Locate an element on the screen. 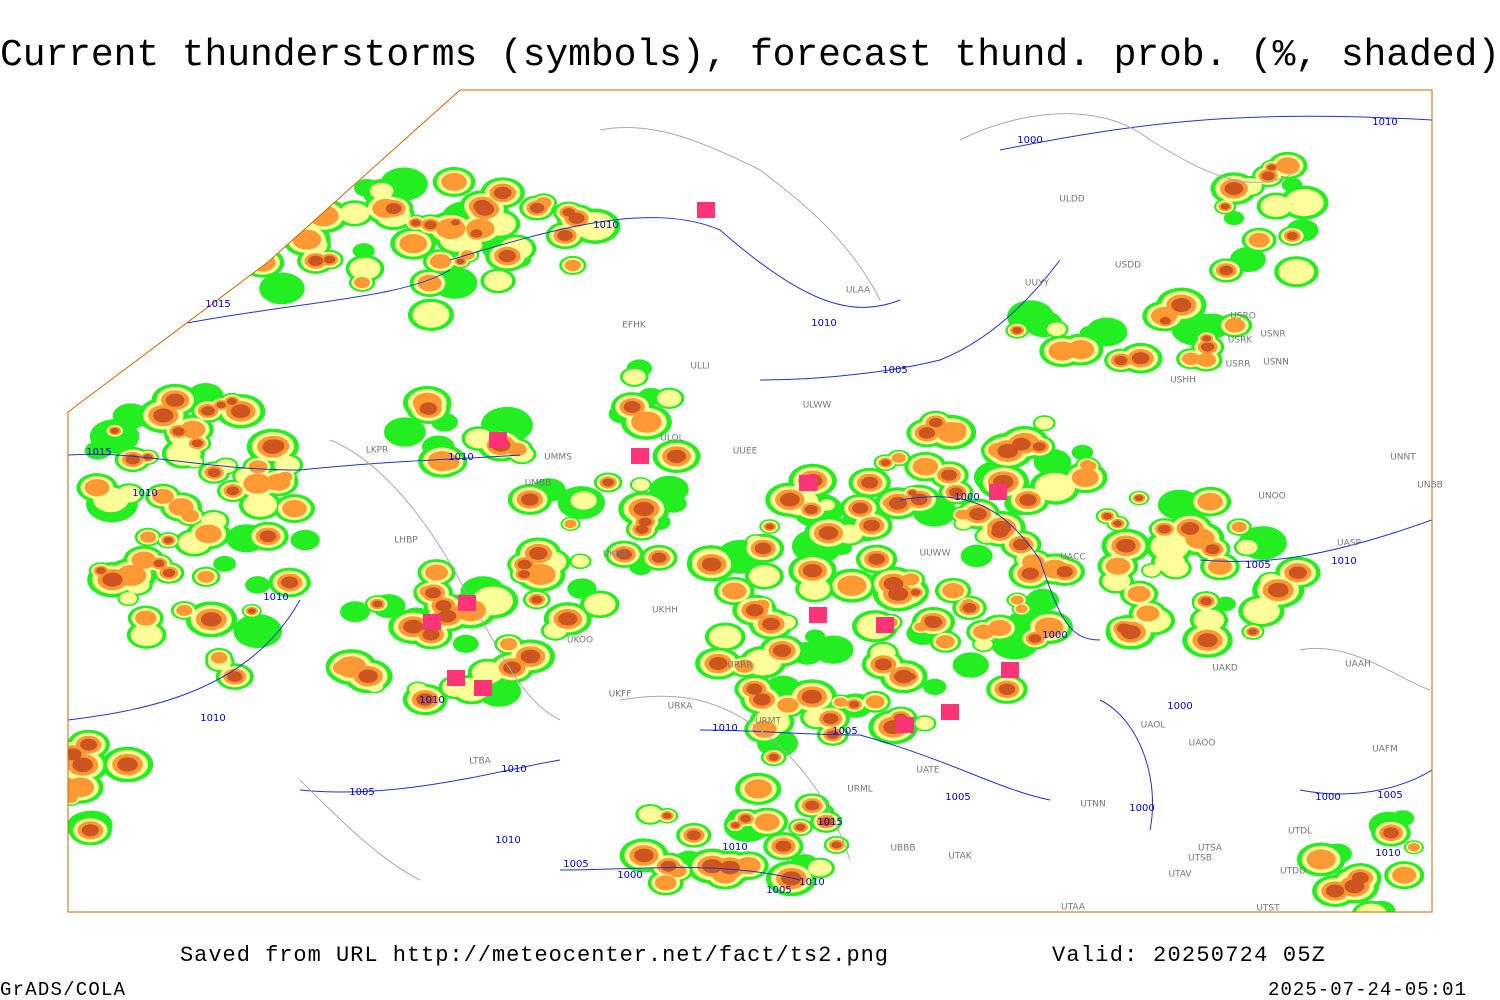 Image resolution: width=1500 pixels, height=1000 pixels. station-label: UKHH is located at coordinates (665, 611).